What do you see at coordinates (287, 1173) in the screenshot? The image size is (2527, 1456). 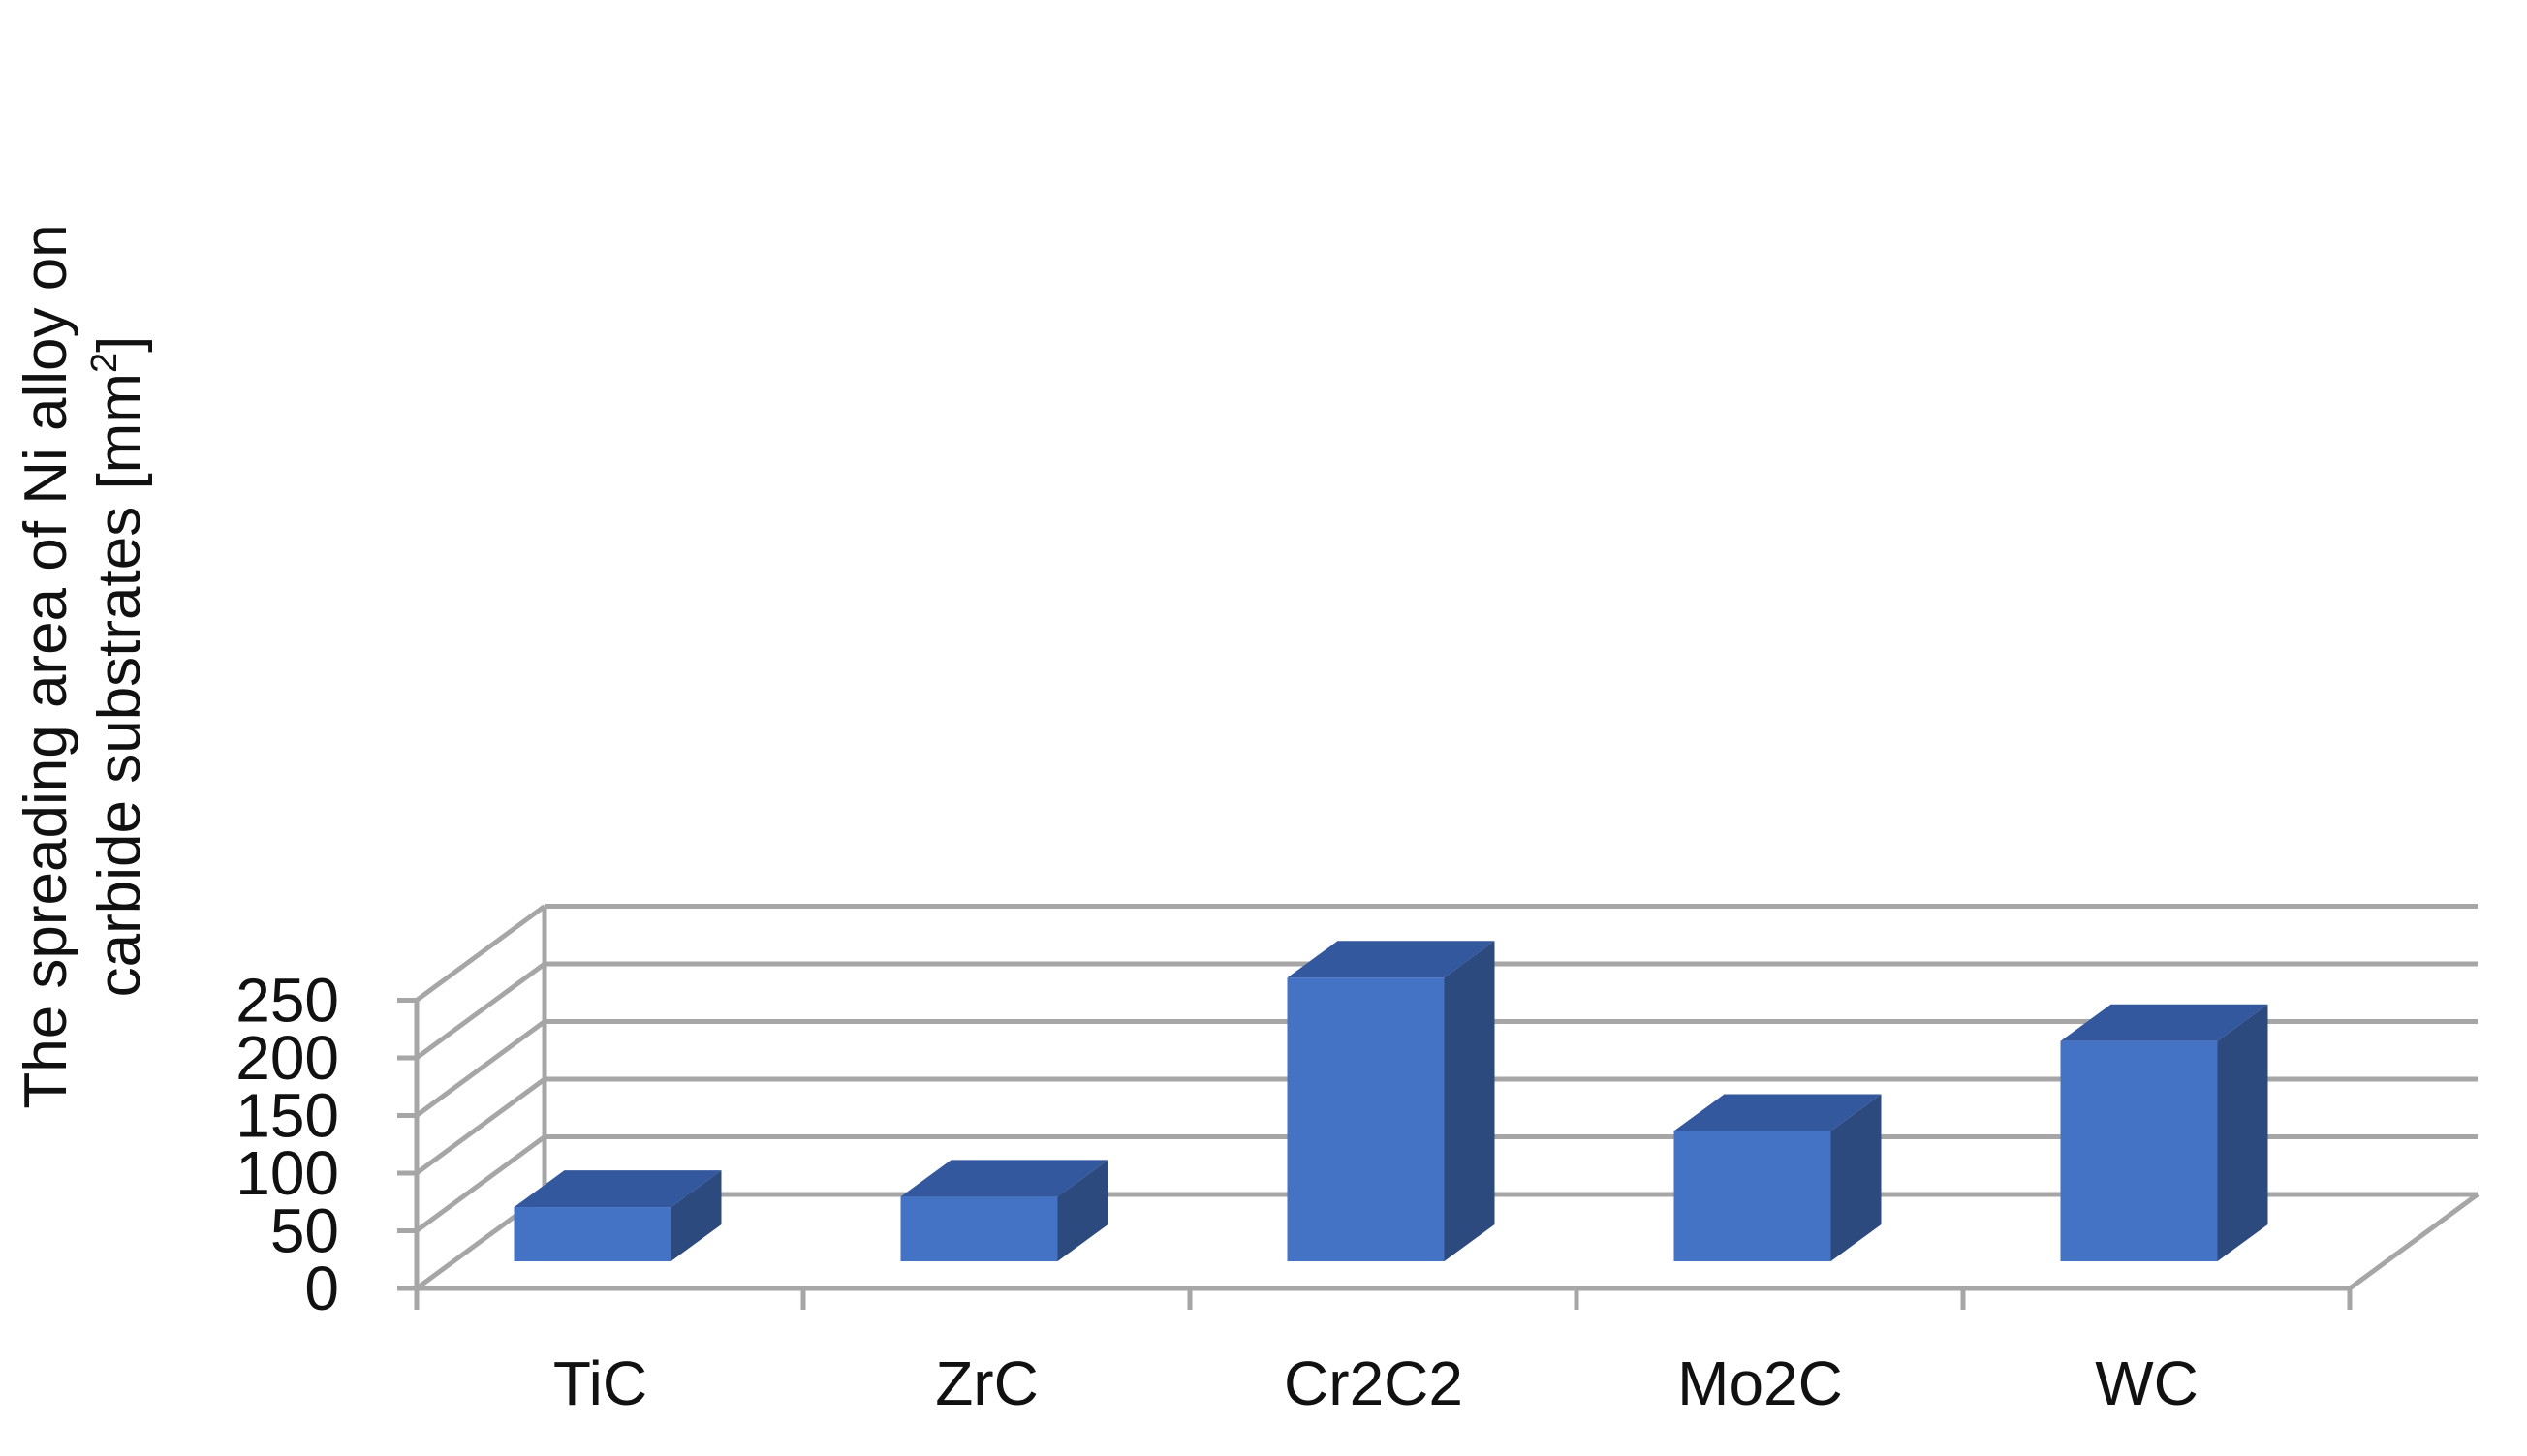 I see `y-tick-label: 100` at bounding box center [287, 1173].